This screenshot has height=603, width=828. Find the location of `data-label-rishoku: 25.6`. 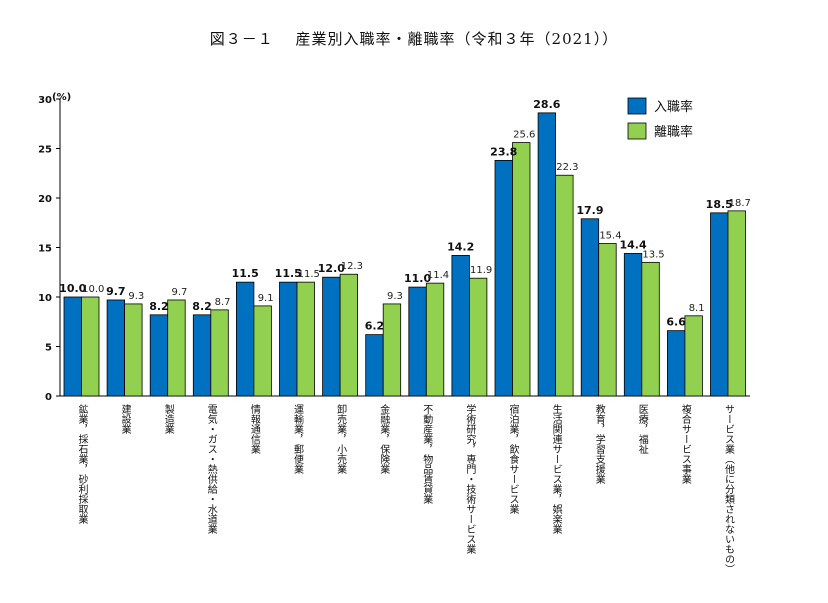

data-label-rishoku: 25.6 is located at coordinates (524, 135).